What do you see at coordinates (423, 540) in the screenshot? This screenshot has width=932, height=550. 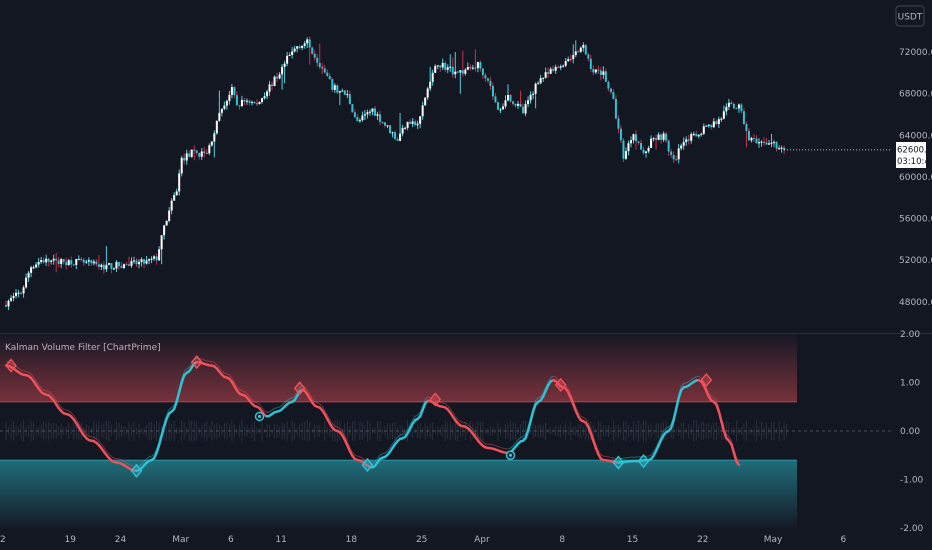 I see `time-axis: 12 19 24 Mar 6 11 18 25 Apr 8 15 22 May 6` at bounding box center [423, 540].